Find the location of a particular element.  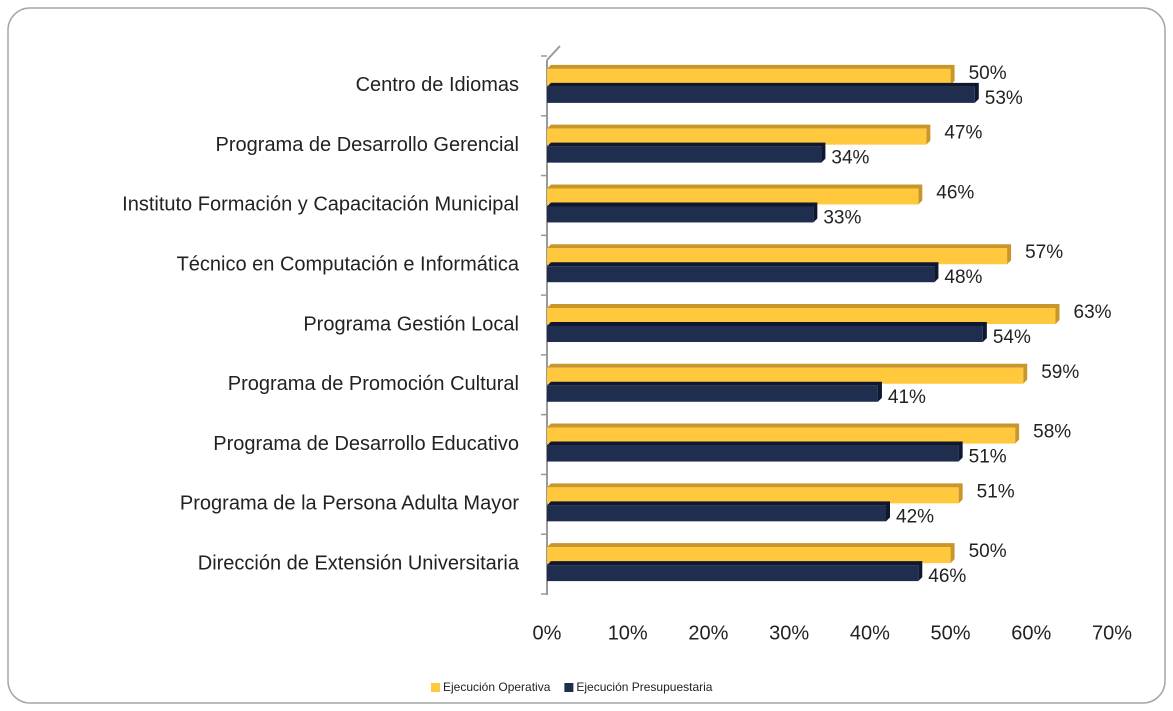

category-label: Programa Gestión Local is located at coordinates (411, 324).